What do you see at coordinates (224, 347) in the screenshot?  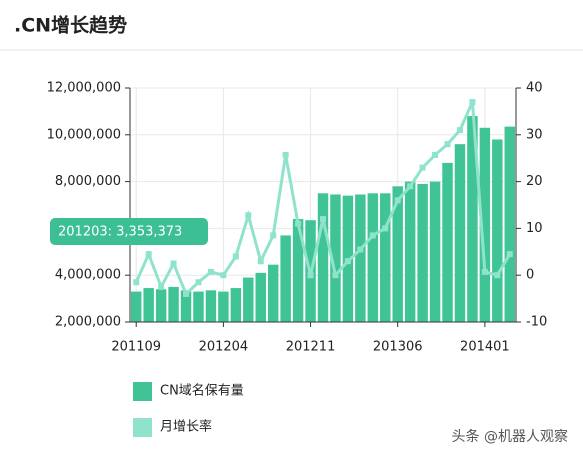 I see `x-tick-label: 201204` at bounding box center [224, 347].